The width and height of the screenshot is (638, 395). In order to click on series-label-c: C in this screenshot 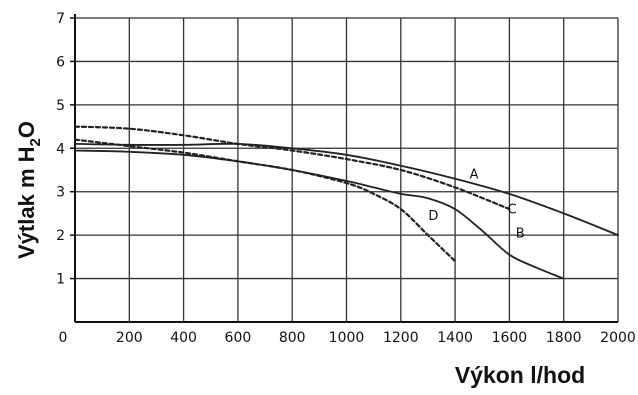, I will do `click(512, 209)`.